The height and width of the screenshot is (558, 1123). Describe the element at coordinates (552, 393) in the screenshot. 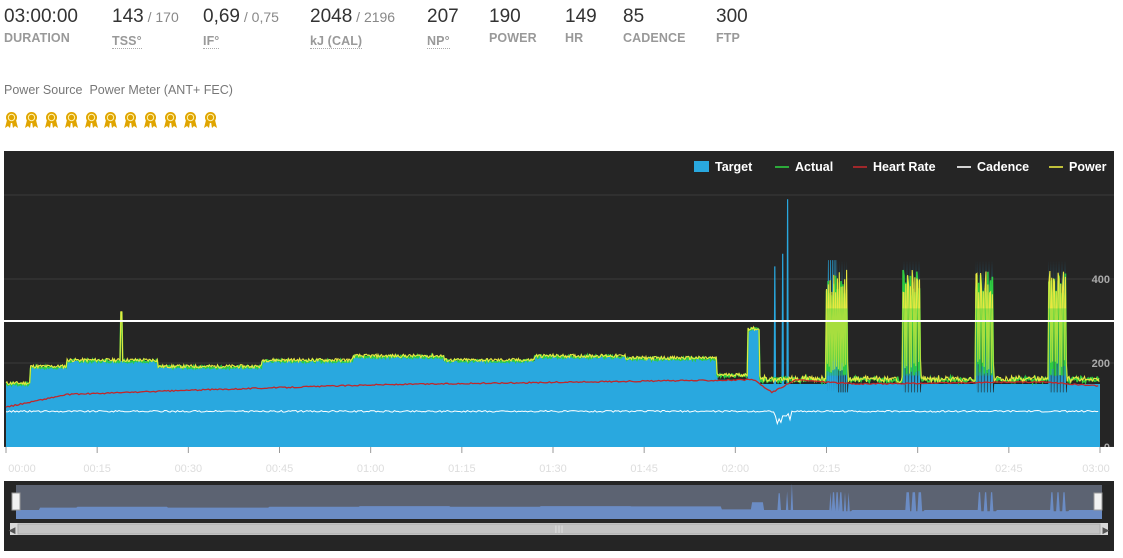

I see `heart-rate-line` at that location.